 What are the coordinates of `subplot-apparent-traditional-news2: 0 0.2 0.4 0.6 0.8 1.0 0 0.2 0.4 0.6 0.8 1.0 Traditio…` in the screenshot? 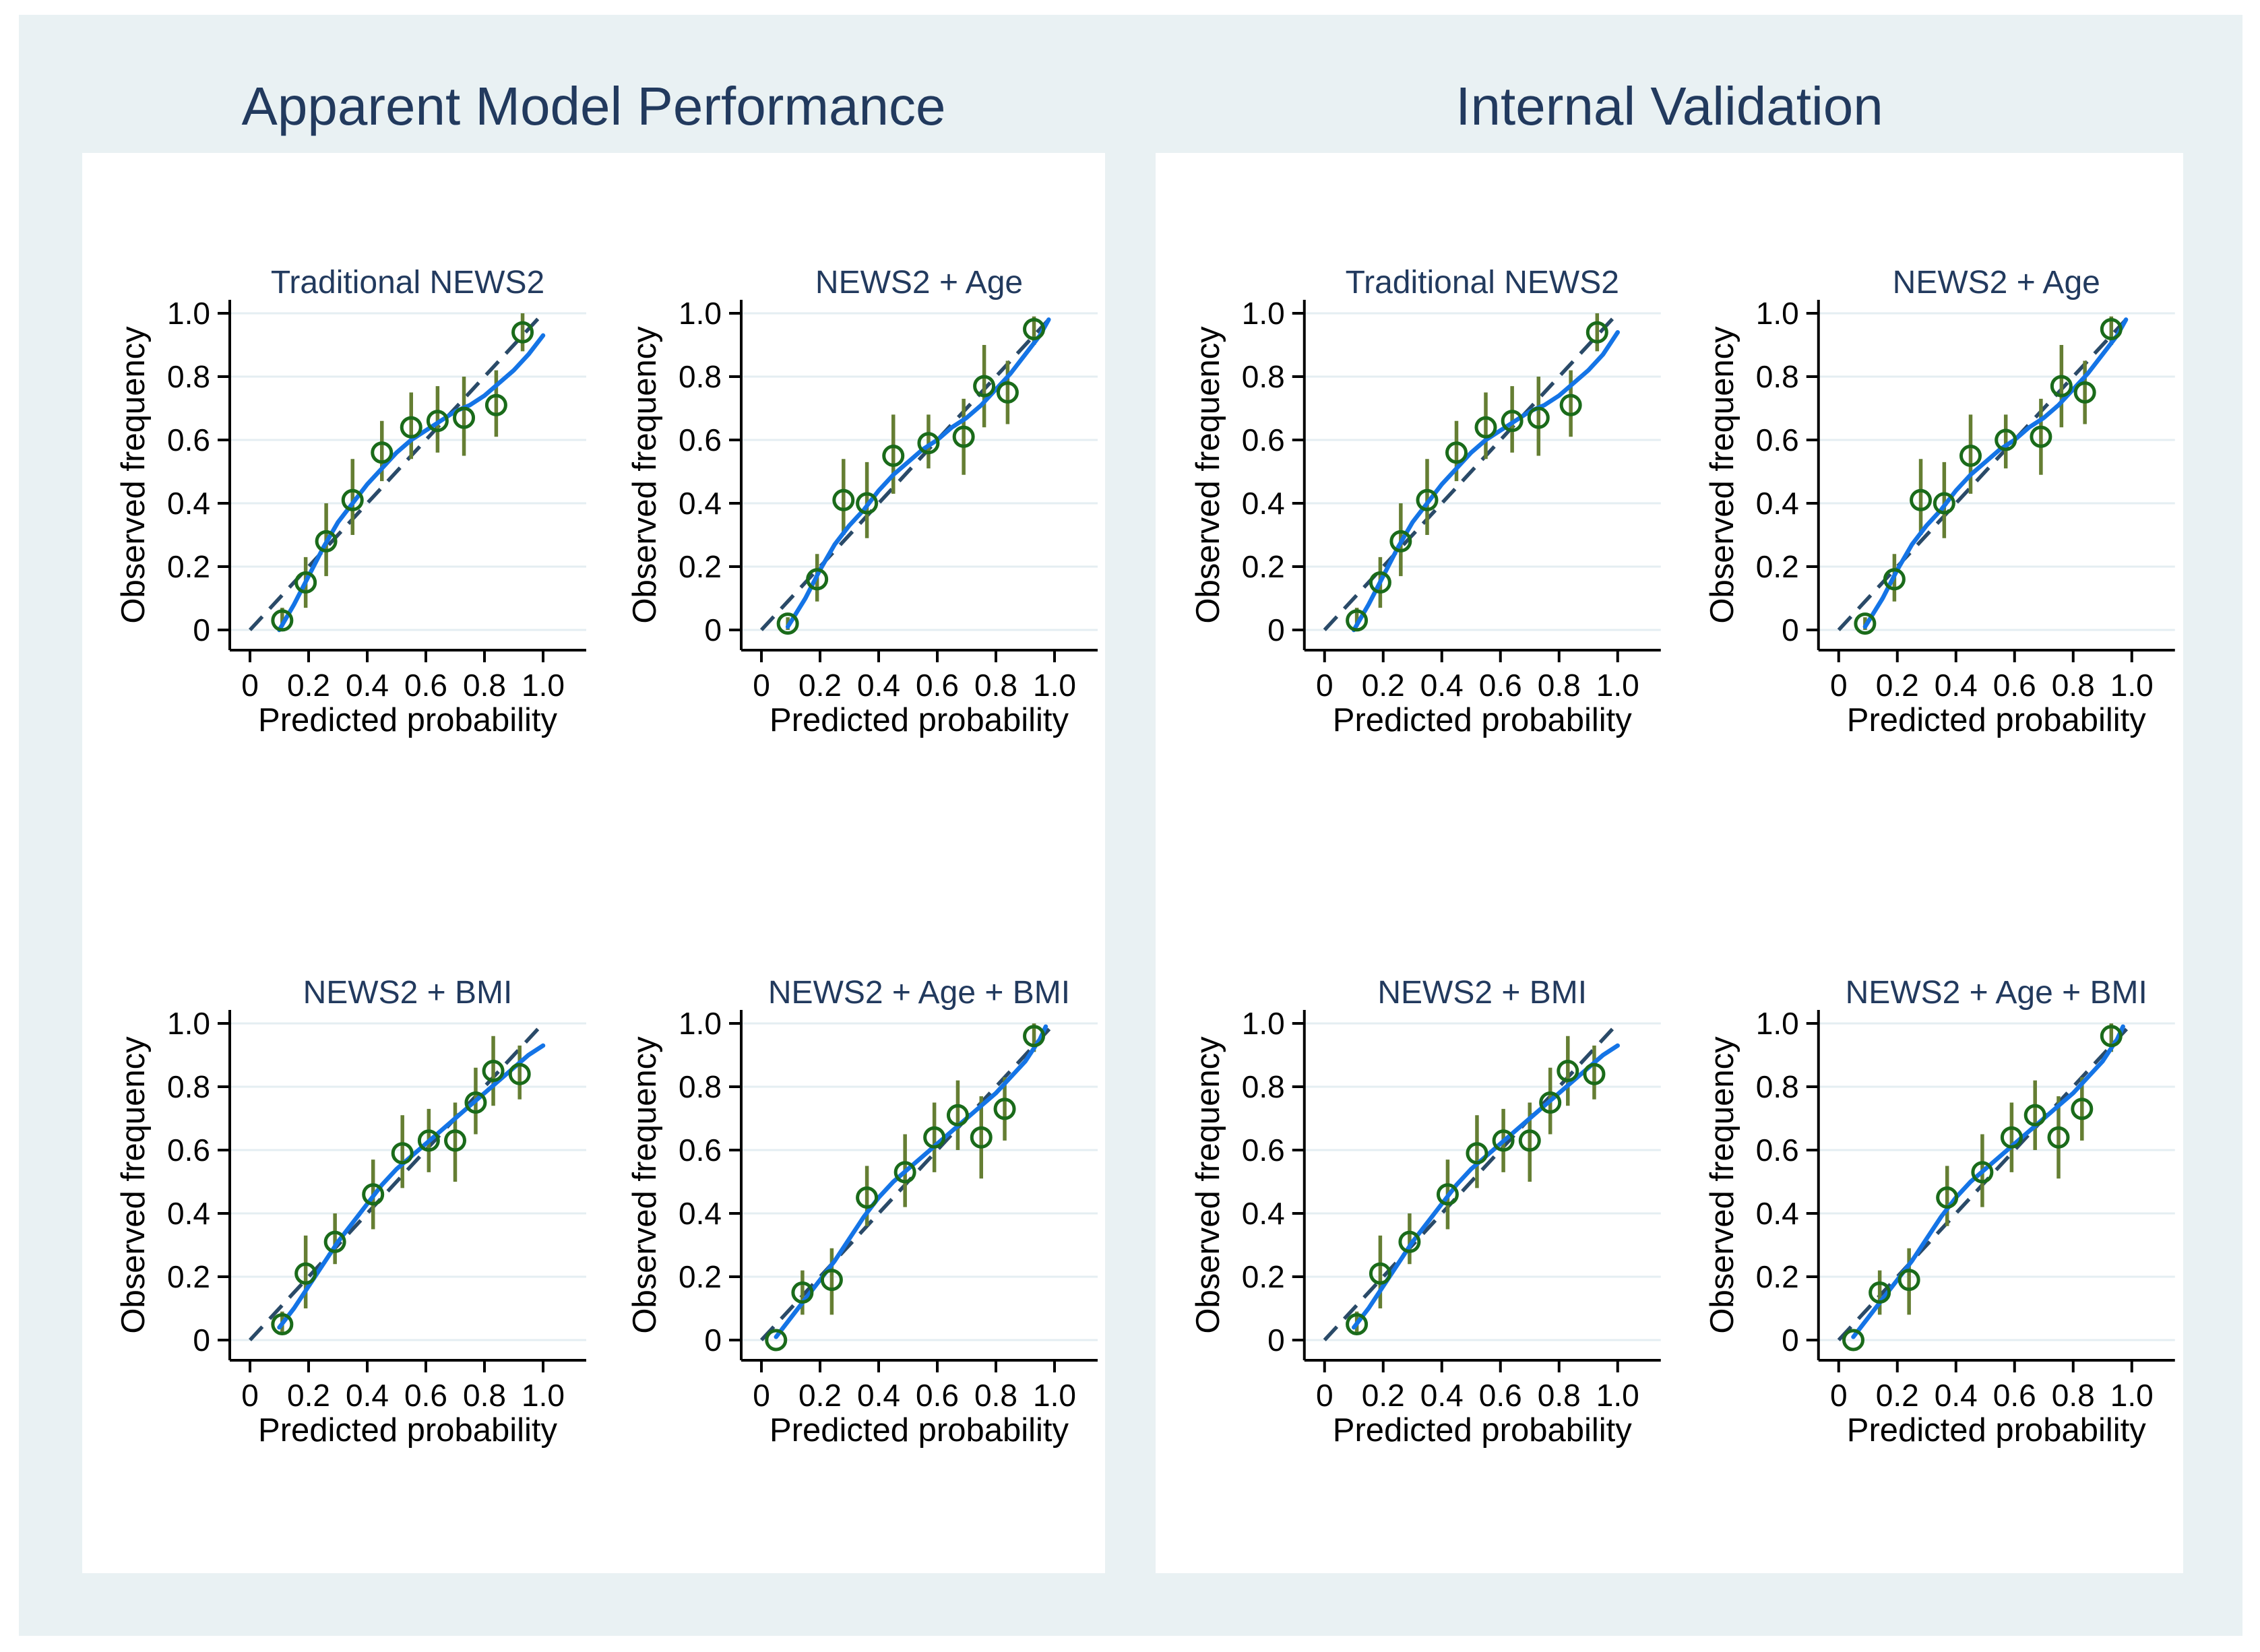 It's located at (338, 508).